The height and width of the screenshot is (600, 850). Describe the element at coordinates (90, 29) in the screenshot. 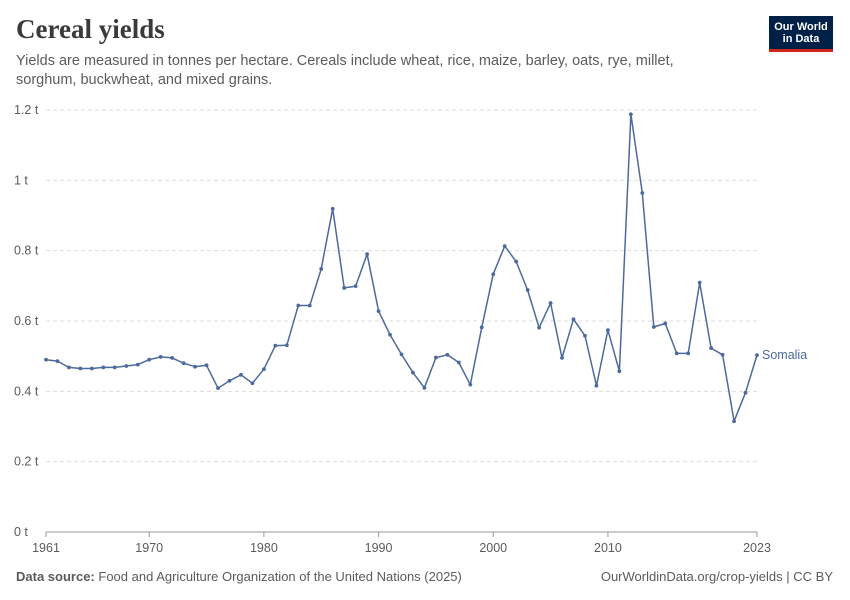

I see `chart-title: Cereal yields` at that location.